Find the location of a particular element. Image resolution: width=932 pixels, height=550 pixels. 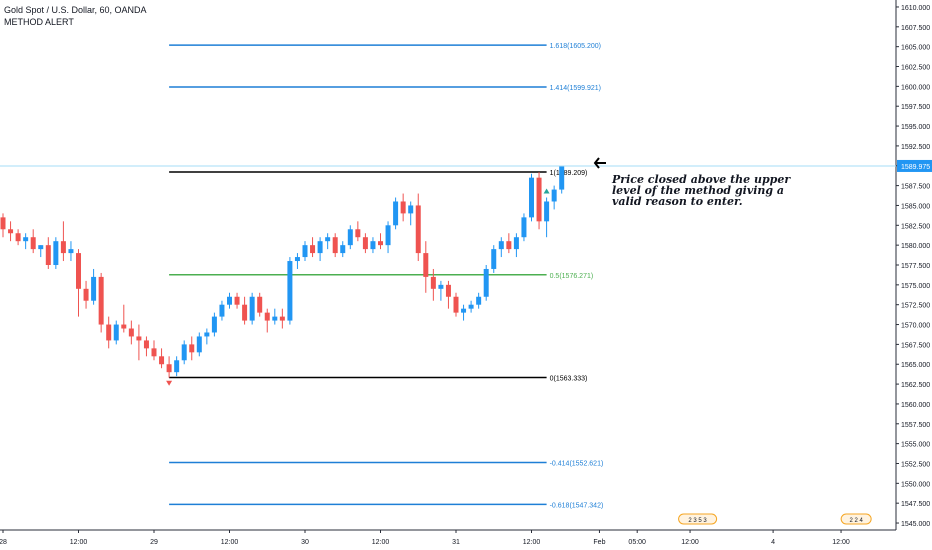

price-tick-label: 1575.000 is located at coordinates (915, 286).